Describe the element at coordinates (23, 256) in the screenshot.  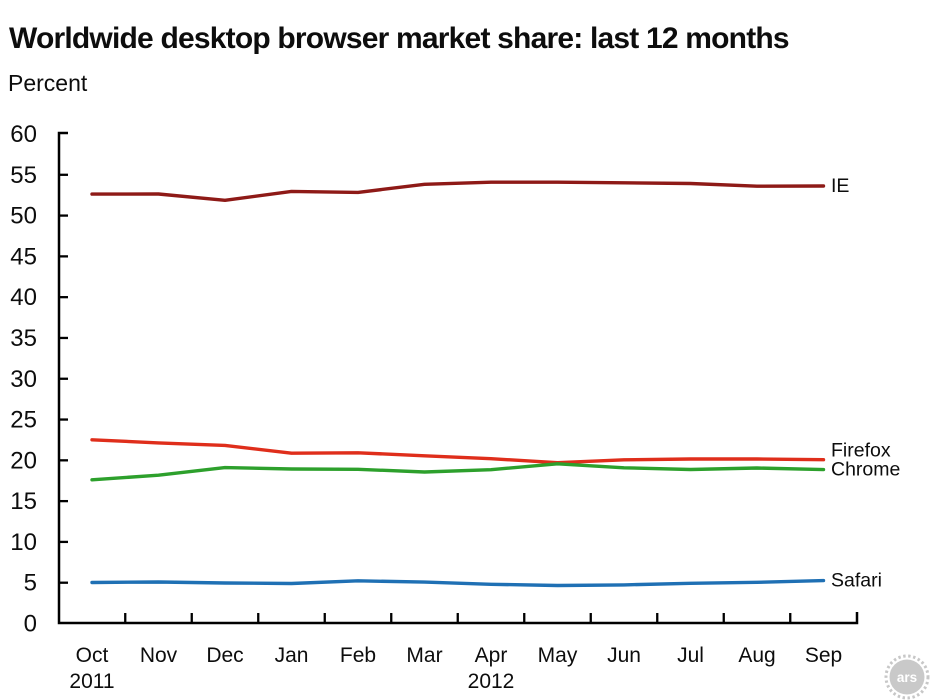
I see `y-axis-tick-label: 45` at that location.